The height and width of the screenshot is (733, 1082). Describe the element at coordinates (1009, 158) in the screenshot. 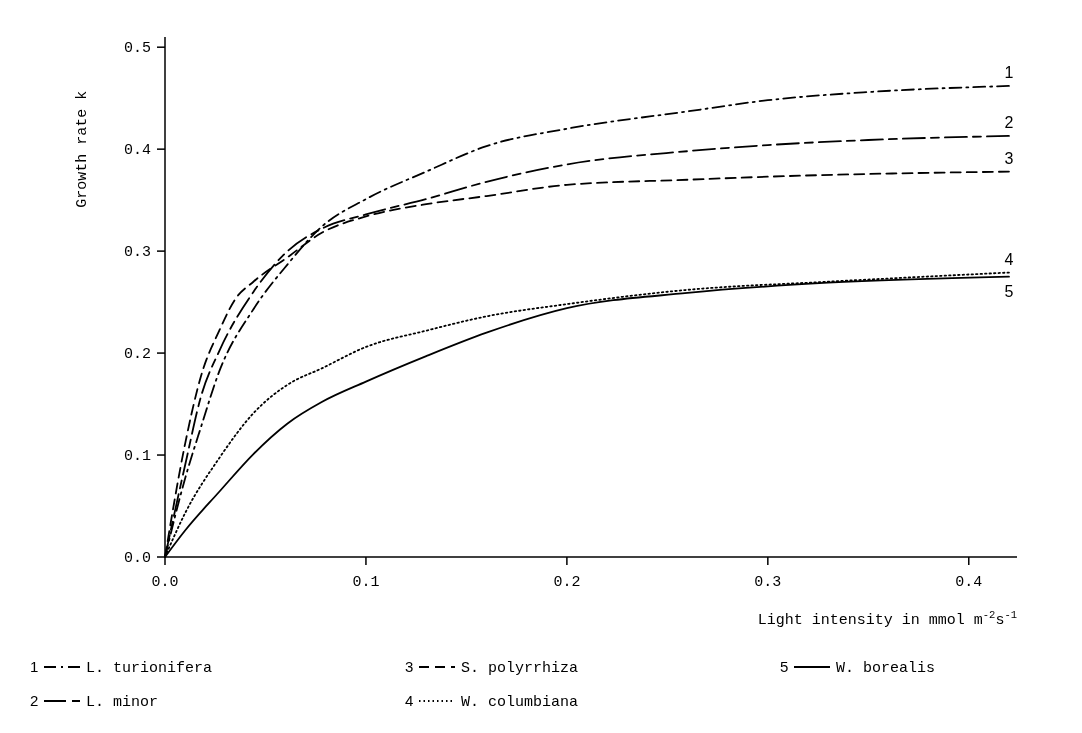

I see `annotation: 3` at that location.